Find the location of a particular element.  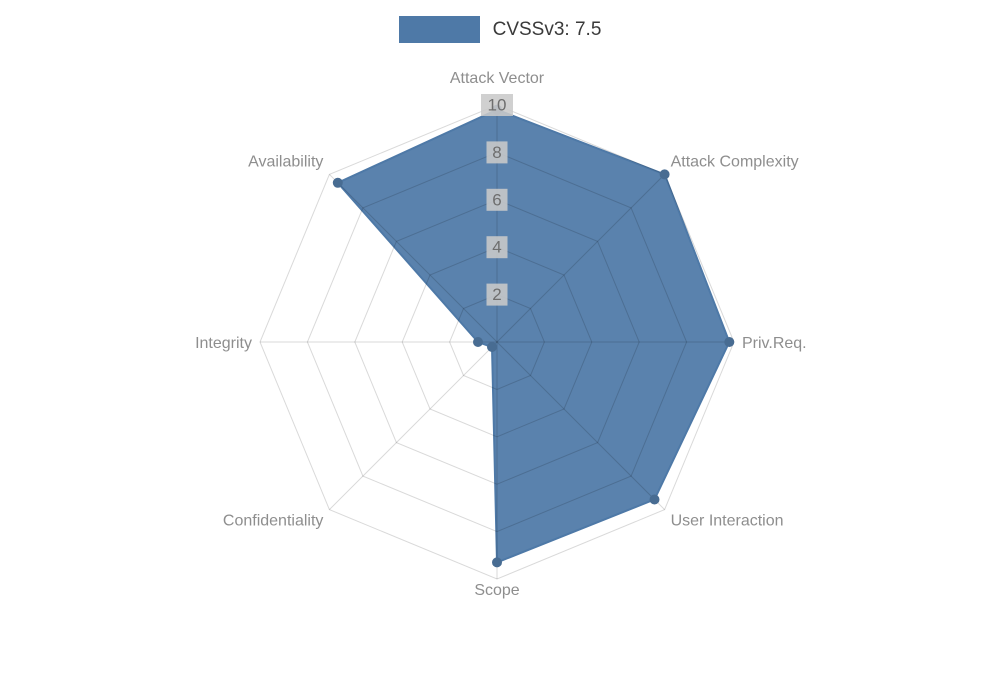

axis-label: Priv.Req. is located at coordinates (774, 343).